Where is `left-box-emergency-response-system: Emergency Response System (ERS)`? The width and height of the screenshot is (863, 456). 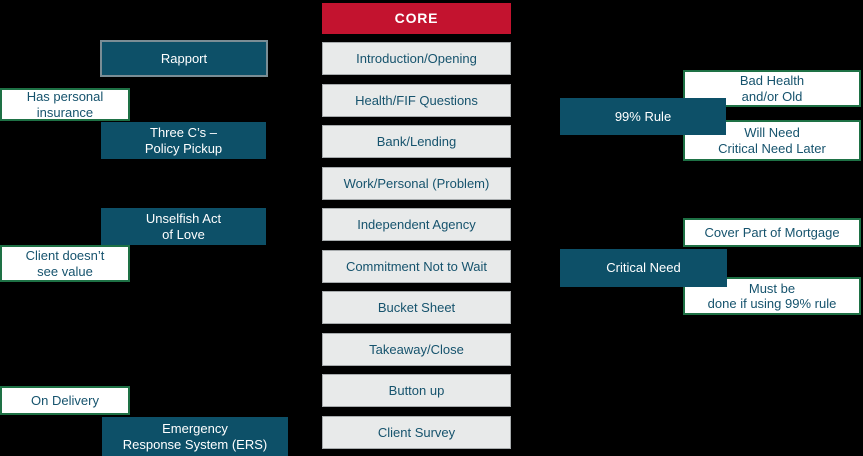 left-box-emergency-response-system: Emergency Response System (ERS) is located at coordinates (195, 436).